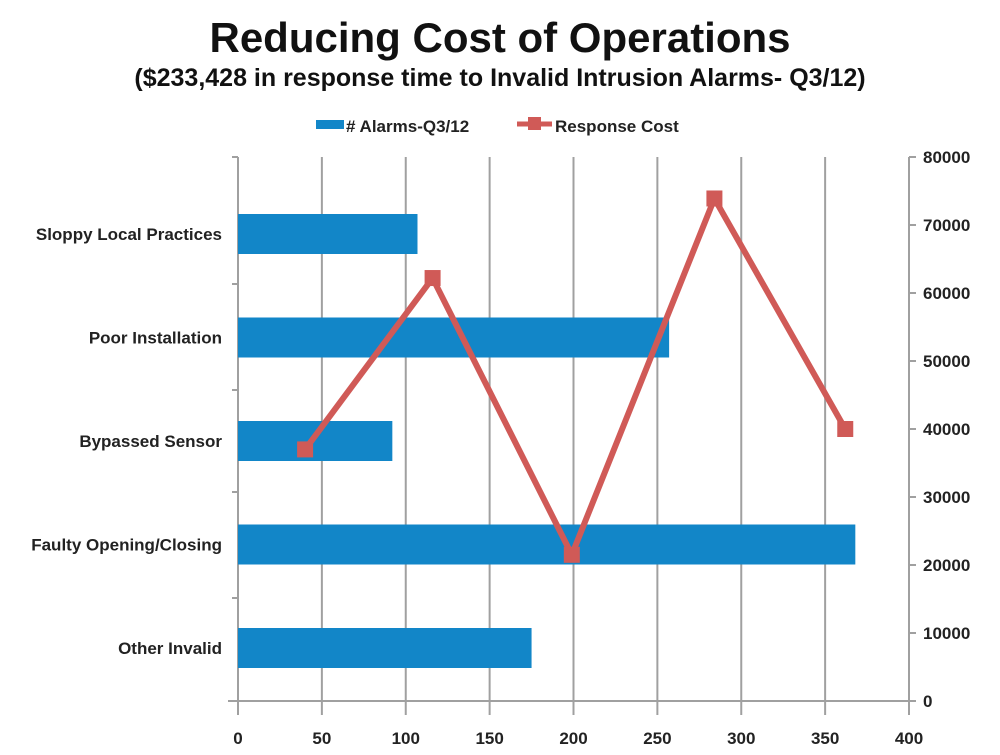 Image resolution: width=1000 pixels, height=755 pixels. Describe the element at coordinates (825, 738) in the screenshot. I see `x-tick-label: 350` at that location.